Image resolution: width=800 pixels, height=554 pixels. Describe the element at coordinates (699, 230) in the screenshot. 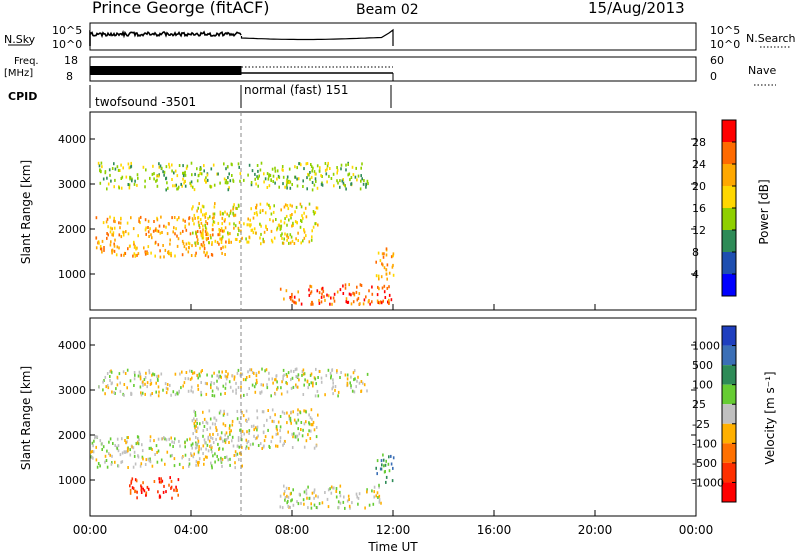

I see `colorbar-tick-label: 12` at that location.